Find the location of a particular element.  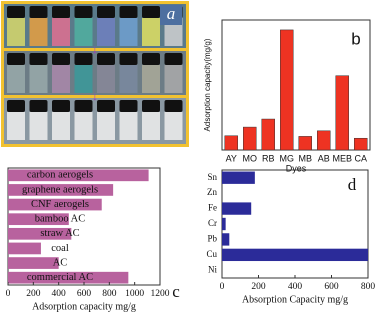

x-tick-label: AB is located at coordinates (324, 158).